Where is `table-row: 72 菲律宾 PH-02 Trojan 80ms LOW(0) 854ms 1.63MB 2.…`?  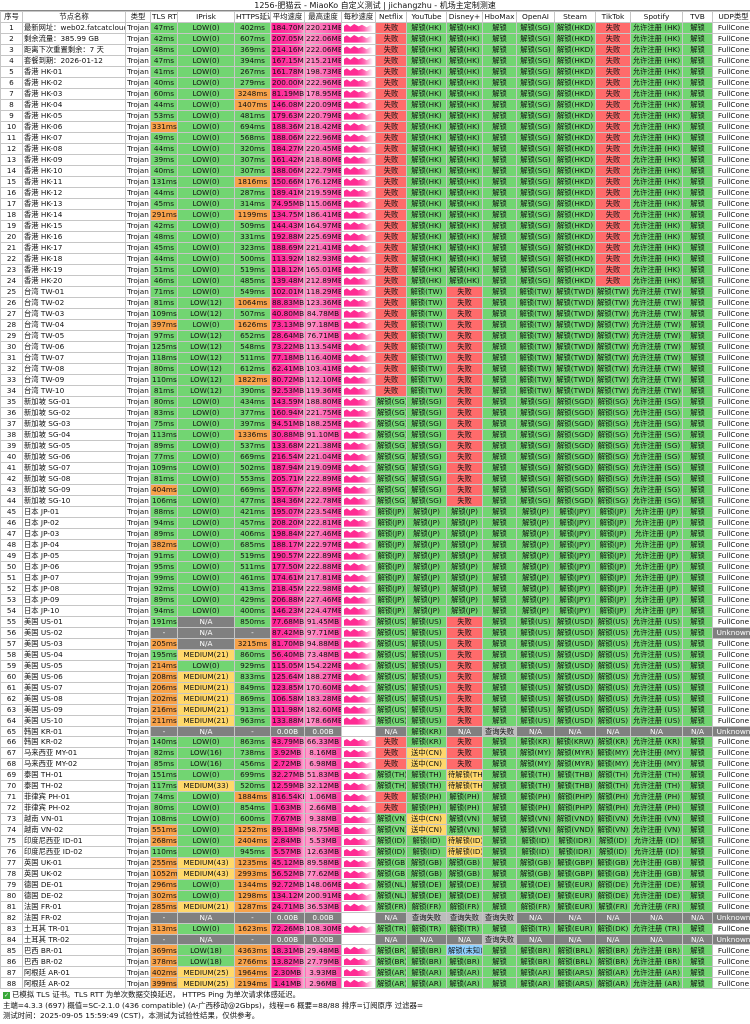
table-row: 72 菲律宾 PH-02 Trojan 80ms LOW(0) 854ms 1.63MB 2.… is located at coordinates (375, 808).